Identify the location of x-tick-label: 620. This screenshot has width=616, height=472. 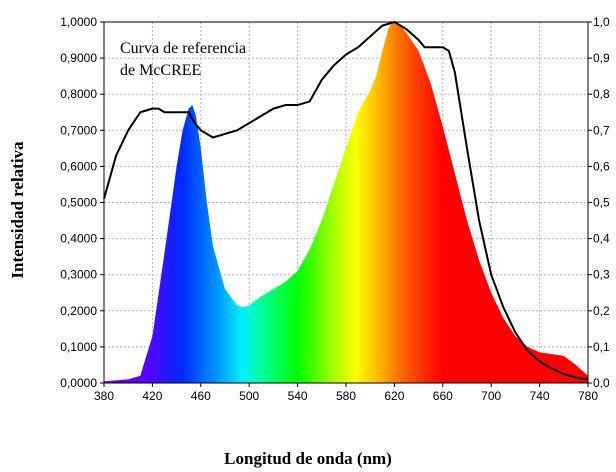
(394, 396).